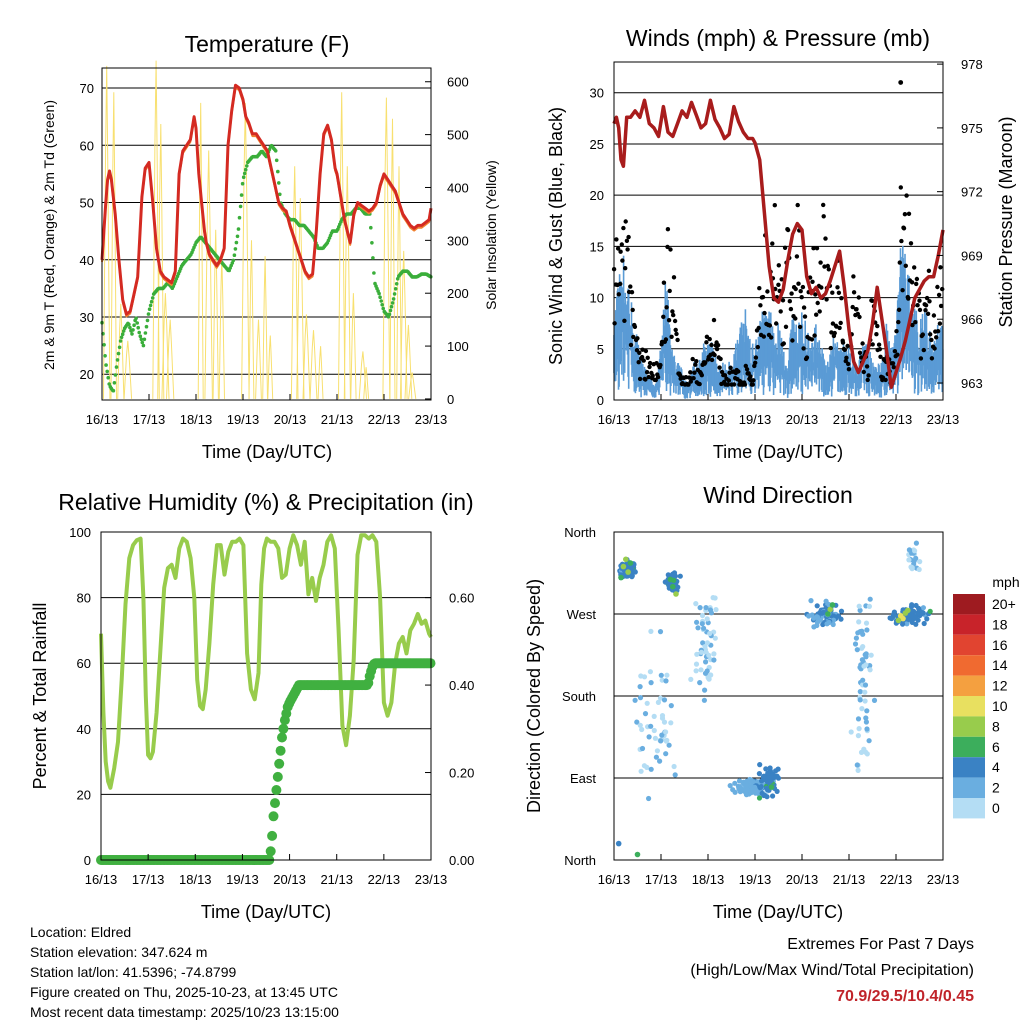 The image size is (1024, 1024). What do you see at coordinates (283, 728) in the screenshot?
I see `precip-point` at bounding box center [283, 728].